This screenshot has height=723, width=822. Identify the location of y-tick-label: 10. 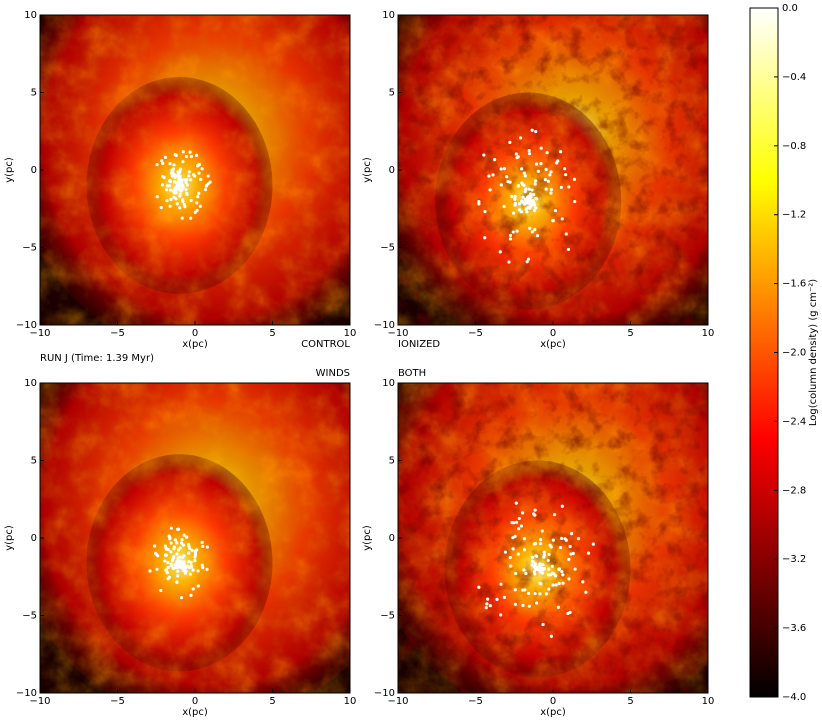
(30, 15).